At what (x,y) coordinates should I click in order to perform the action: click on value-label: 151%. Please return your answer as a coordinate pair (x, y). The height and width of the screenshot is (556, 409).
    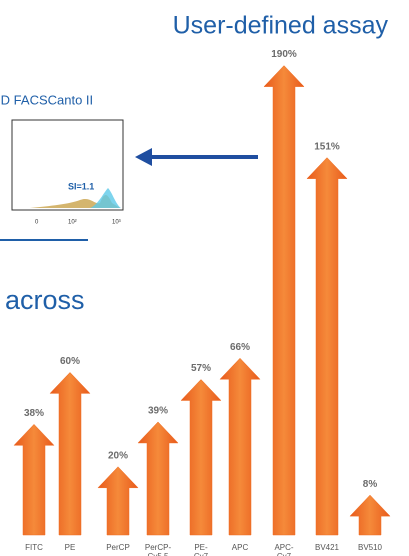
    Looking at the image, I should click on (327, 146).